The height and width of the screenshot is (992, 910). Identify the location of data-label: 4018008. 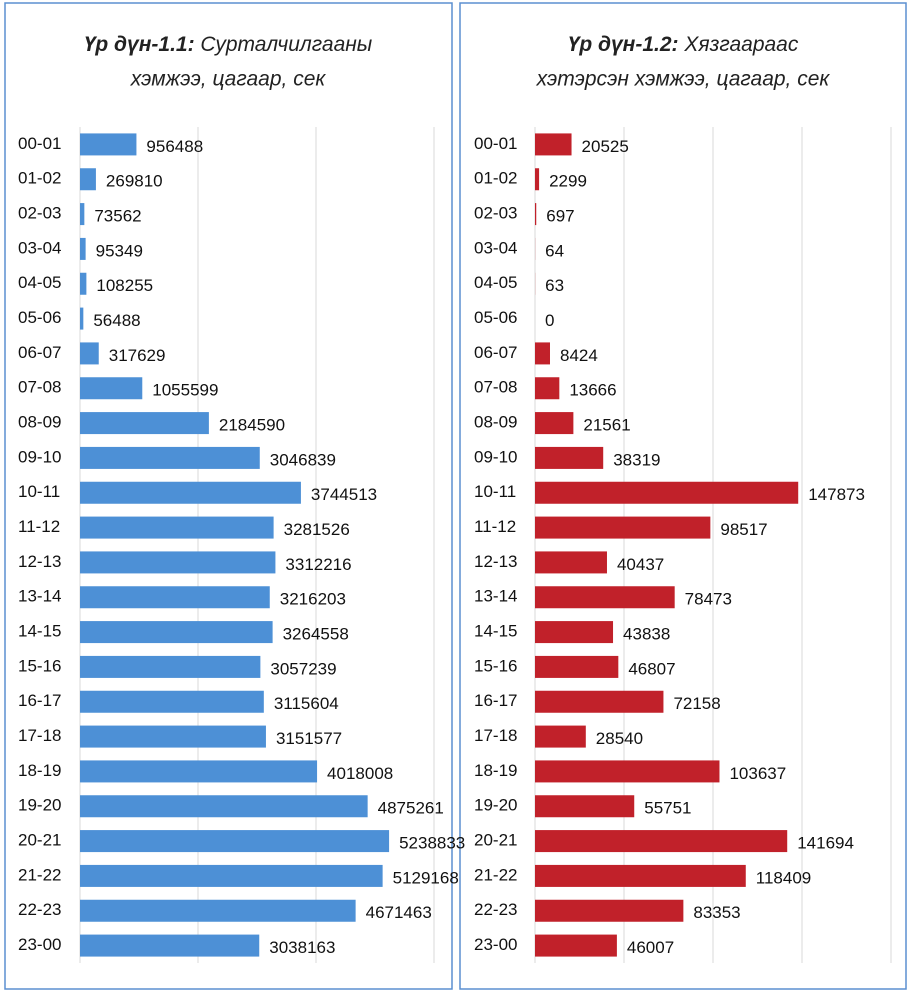
(360, 773).